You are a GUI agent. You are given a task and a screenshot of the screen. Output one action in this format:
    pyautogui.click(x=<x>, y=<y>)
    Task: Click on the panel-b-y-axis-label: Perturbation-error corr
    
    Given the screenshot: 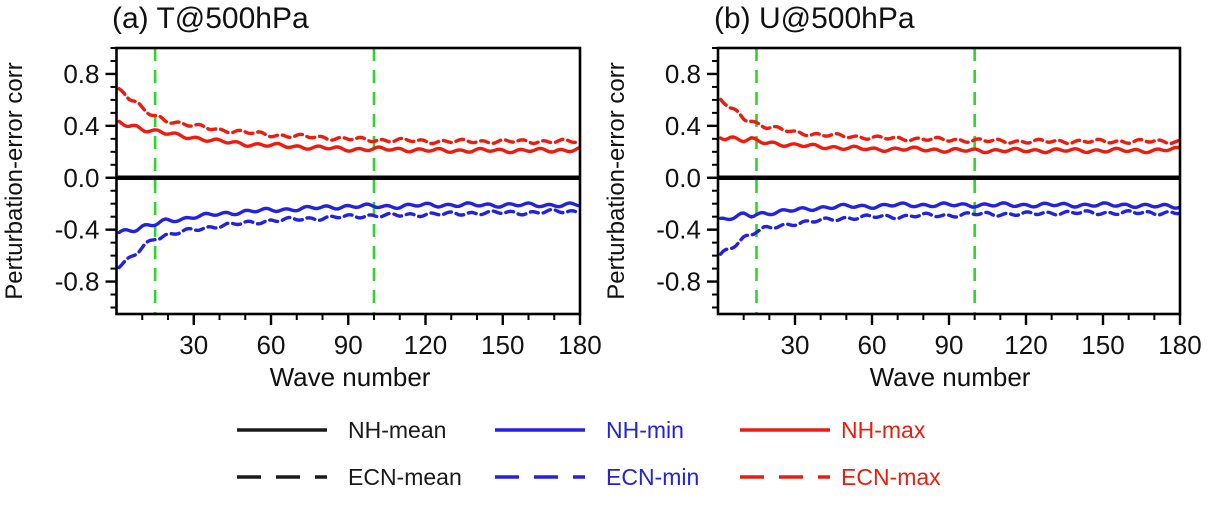 What is the action you would take?
    pyautogui.click(x=616, y=181)
    